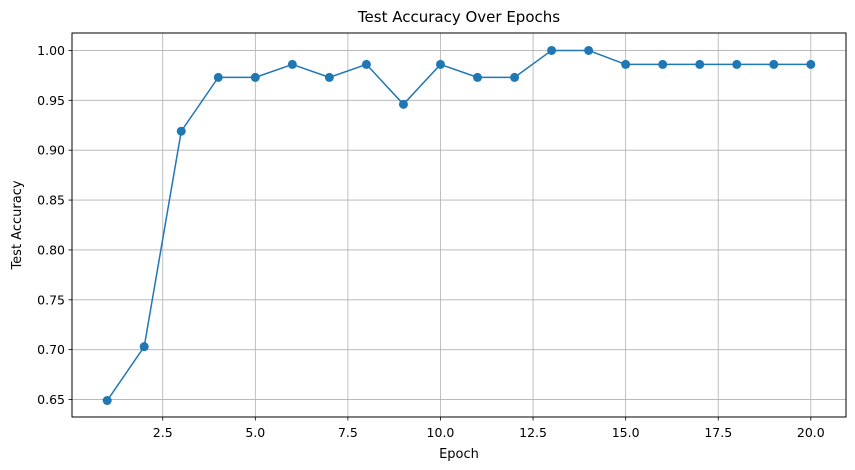 This screenshot has width=855, height=470. Describe the element at coordinates (17, 225) in the screenshot. I see `y-axis-title: Test Accuracy` at that location.